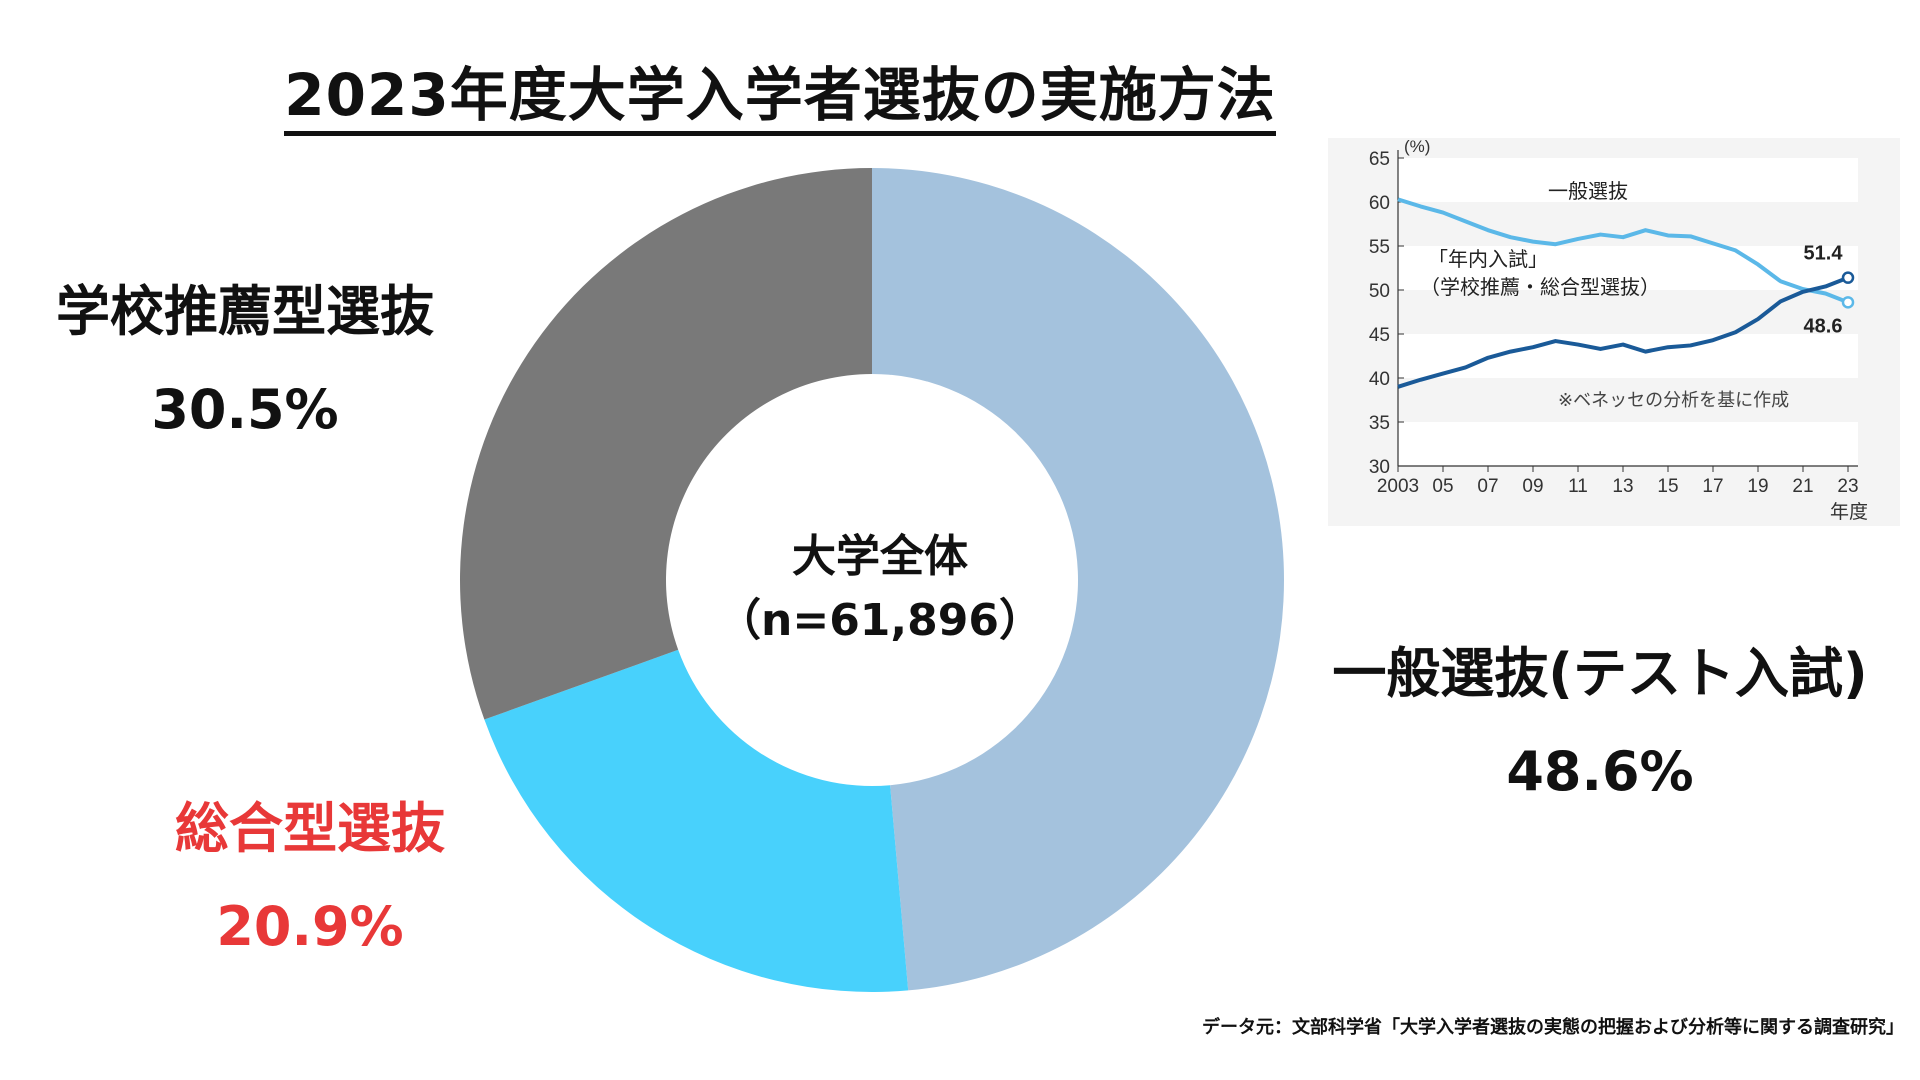  I want to click on y-tick-label: 35, so click(1379, 423).